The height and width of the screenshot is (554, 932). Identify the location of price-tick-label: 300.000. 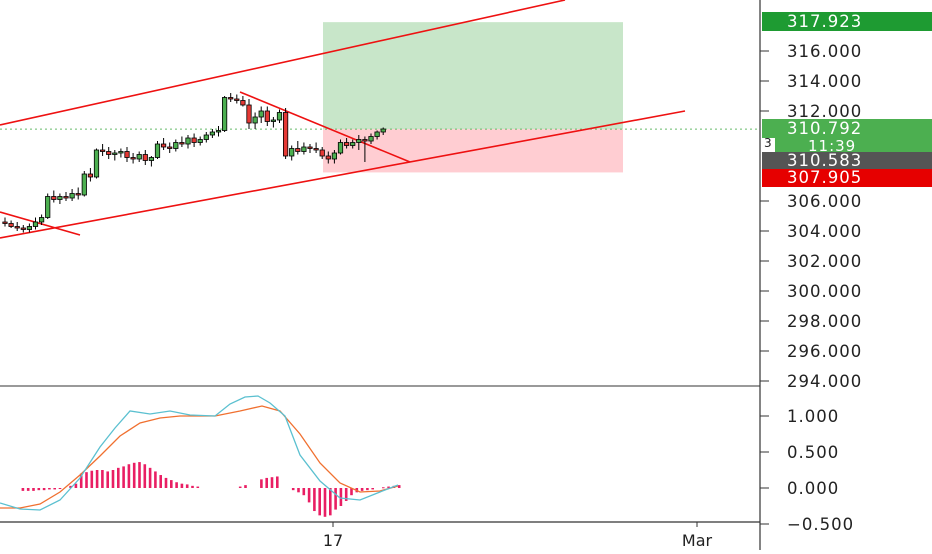
(824, 291).